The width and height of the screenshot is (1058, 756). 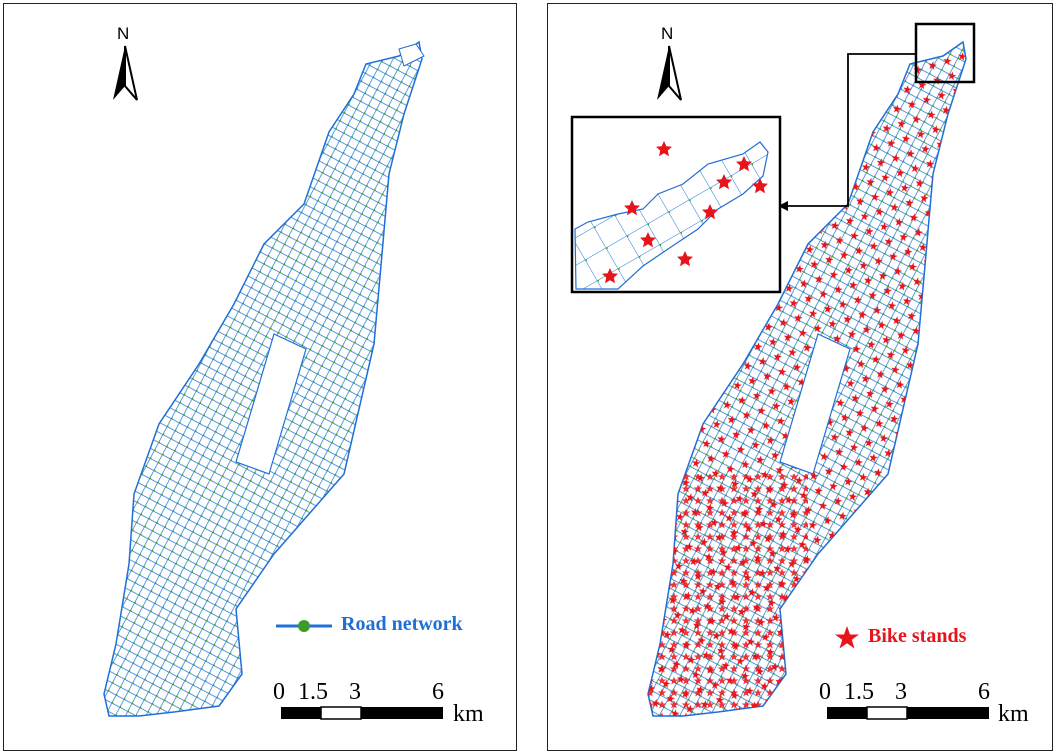 I want to click on road-network-legend-icon, so click(x=304, y=626).